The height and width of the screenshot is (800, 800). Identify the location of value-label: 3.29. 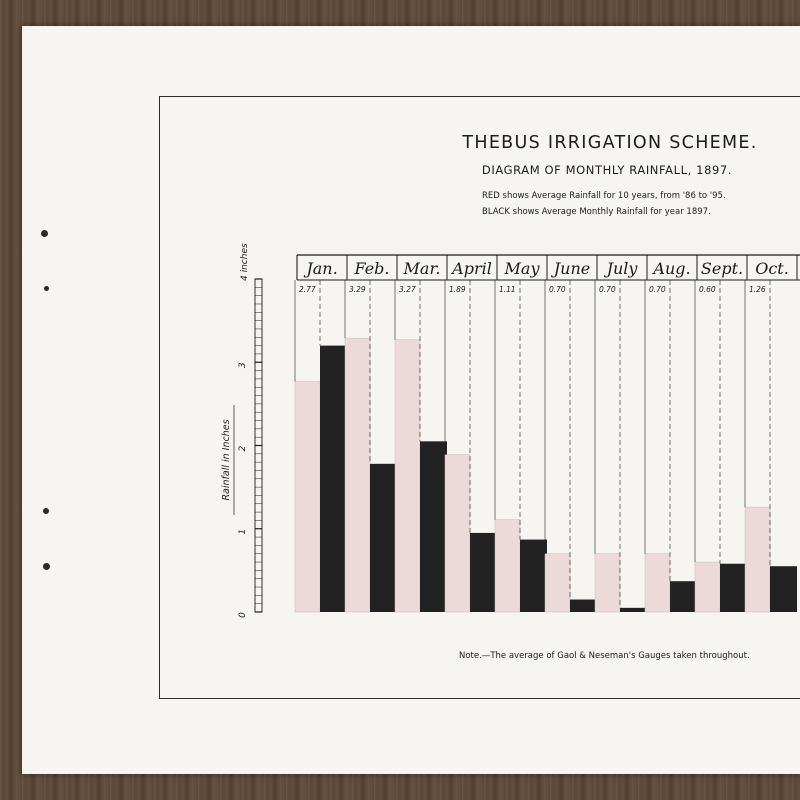
(357, 289).